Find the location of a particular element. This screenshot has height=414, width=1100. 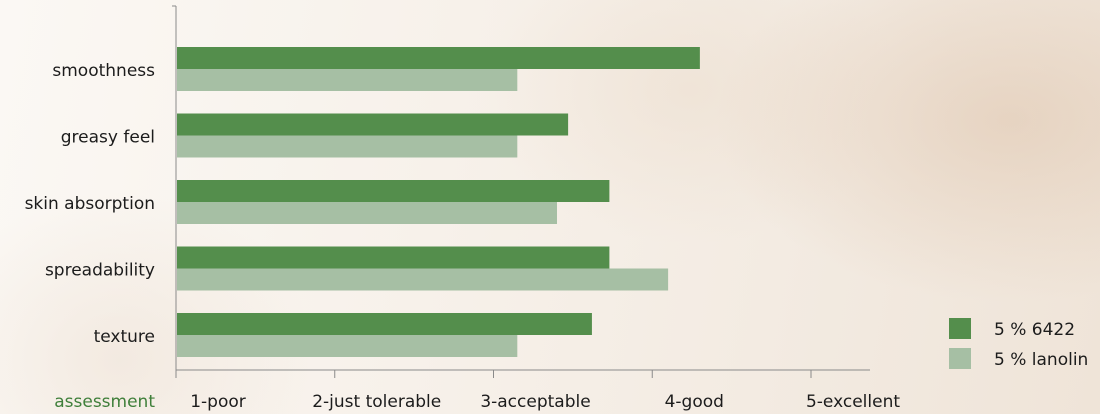

category-label: spreadability is located at coordinates (100, 271).